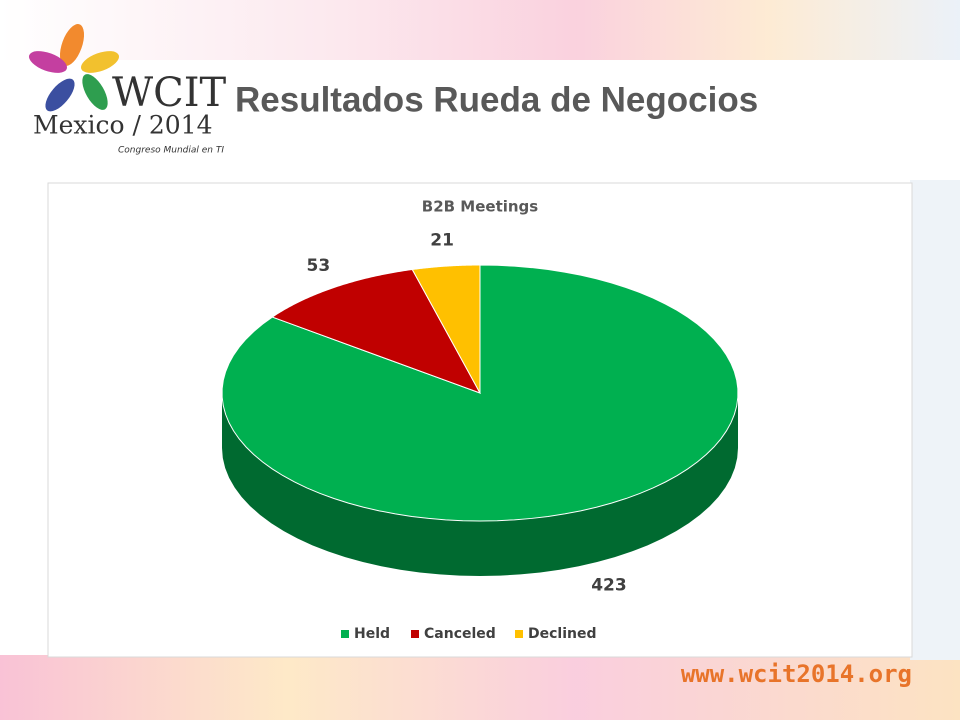 This screenshot has height=724, width=960. What do you see at coordinates (562, 634) in the screenshot?
I see `legend-label: Declined` at bounding box center [562, 634].